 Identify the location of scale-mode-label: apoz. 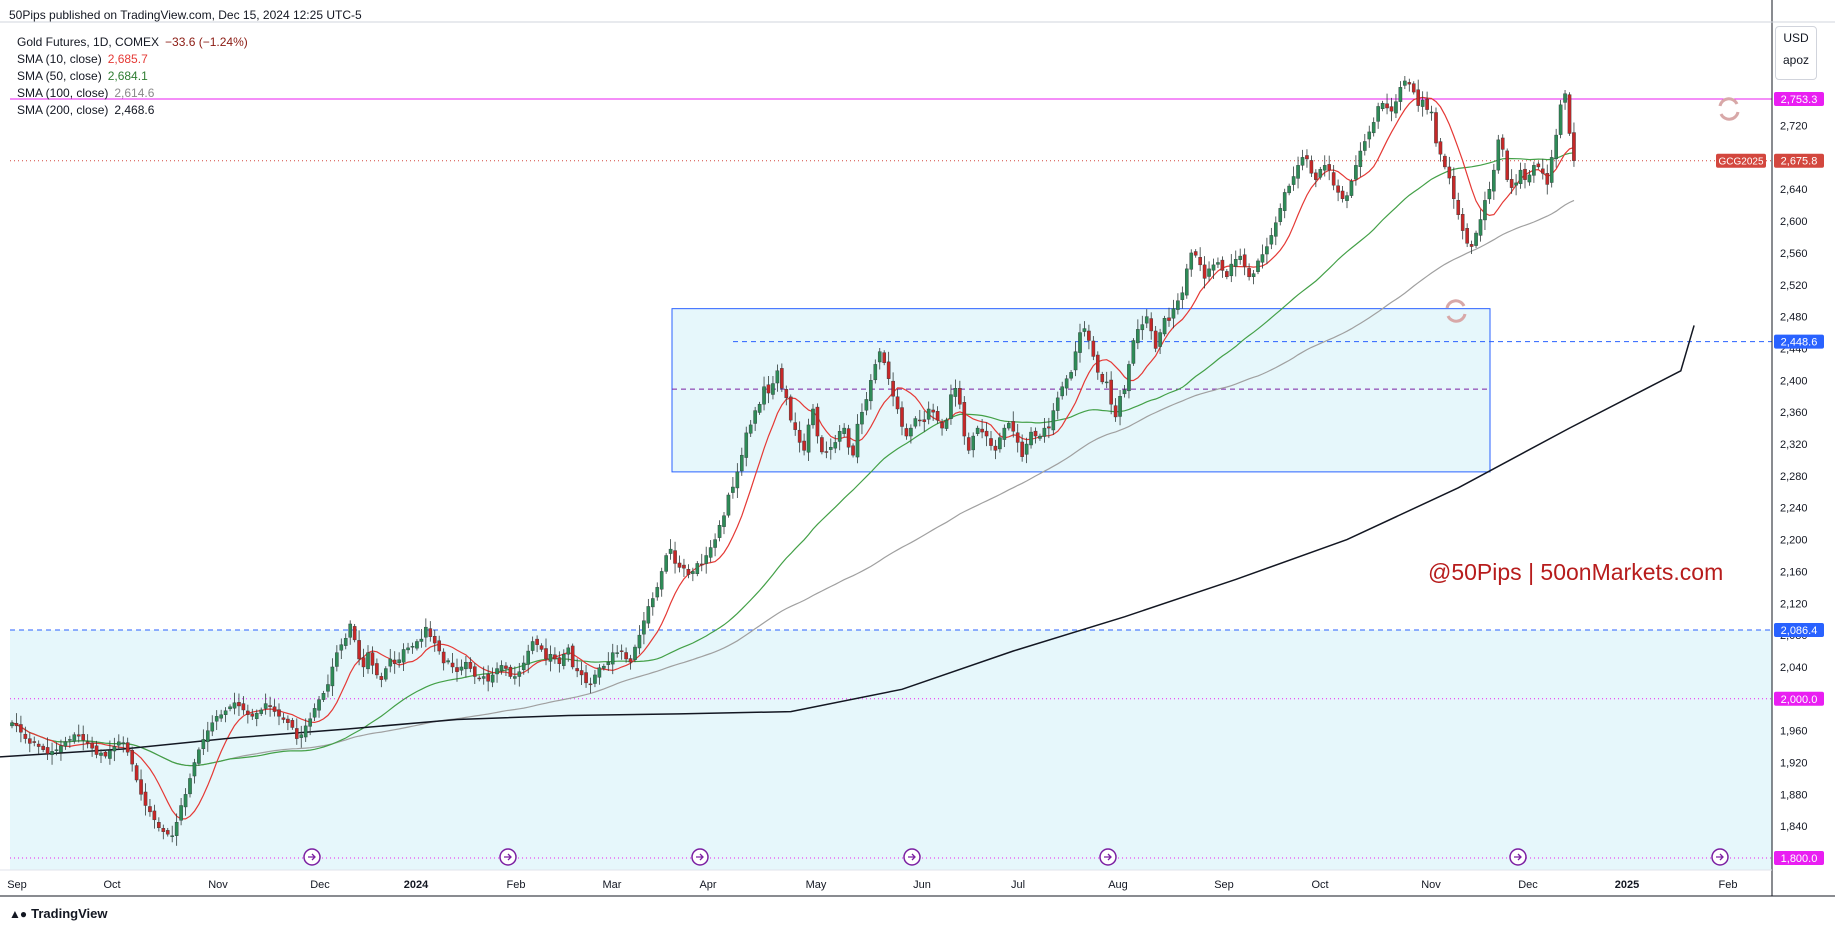
(1796, 60).